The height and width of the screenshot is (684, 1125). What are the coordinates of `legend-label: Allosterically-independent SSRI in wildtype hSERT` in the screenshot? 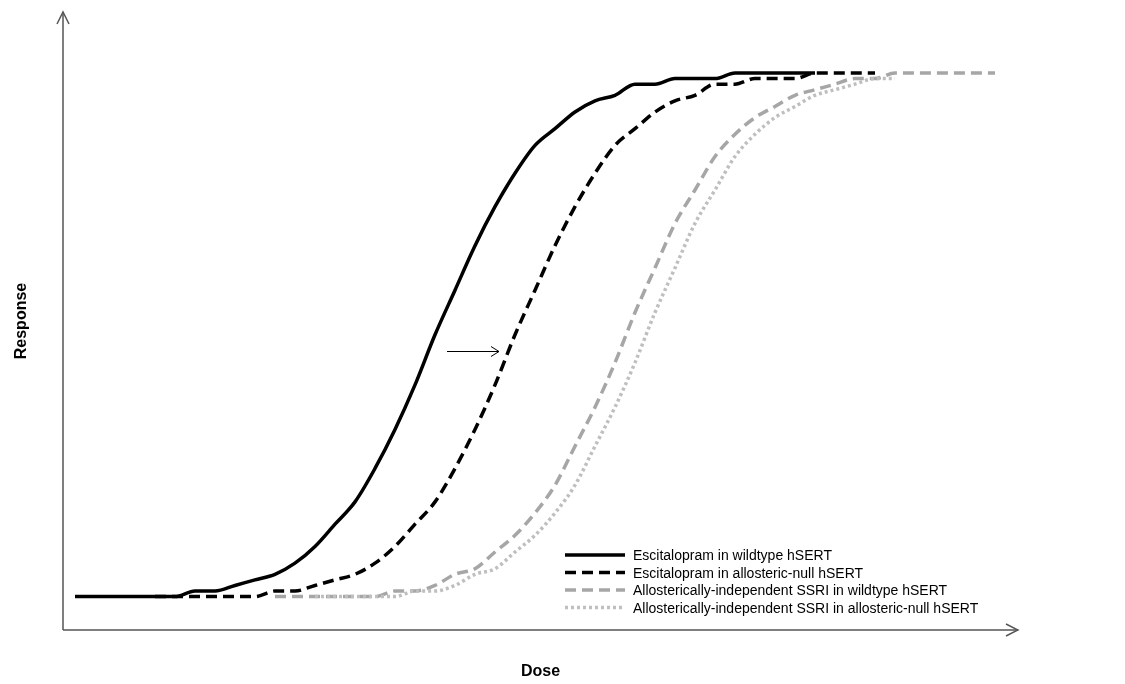 It's located at (790, 590).